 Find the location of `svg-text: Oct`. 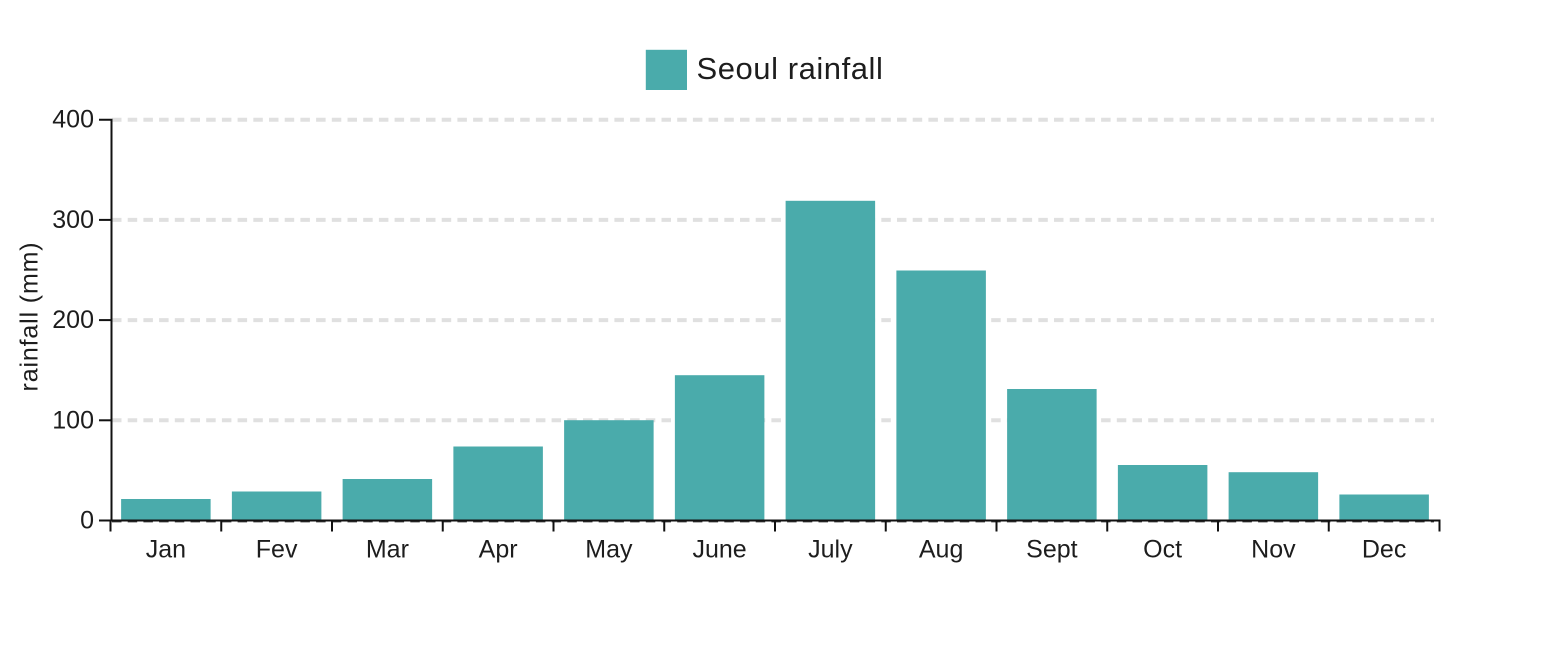

svg-text: Oct is located at coordinates (1162, 549).